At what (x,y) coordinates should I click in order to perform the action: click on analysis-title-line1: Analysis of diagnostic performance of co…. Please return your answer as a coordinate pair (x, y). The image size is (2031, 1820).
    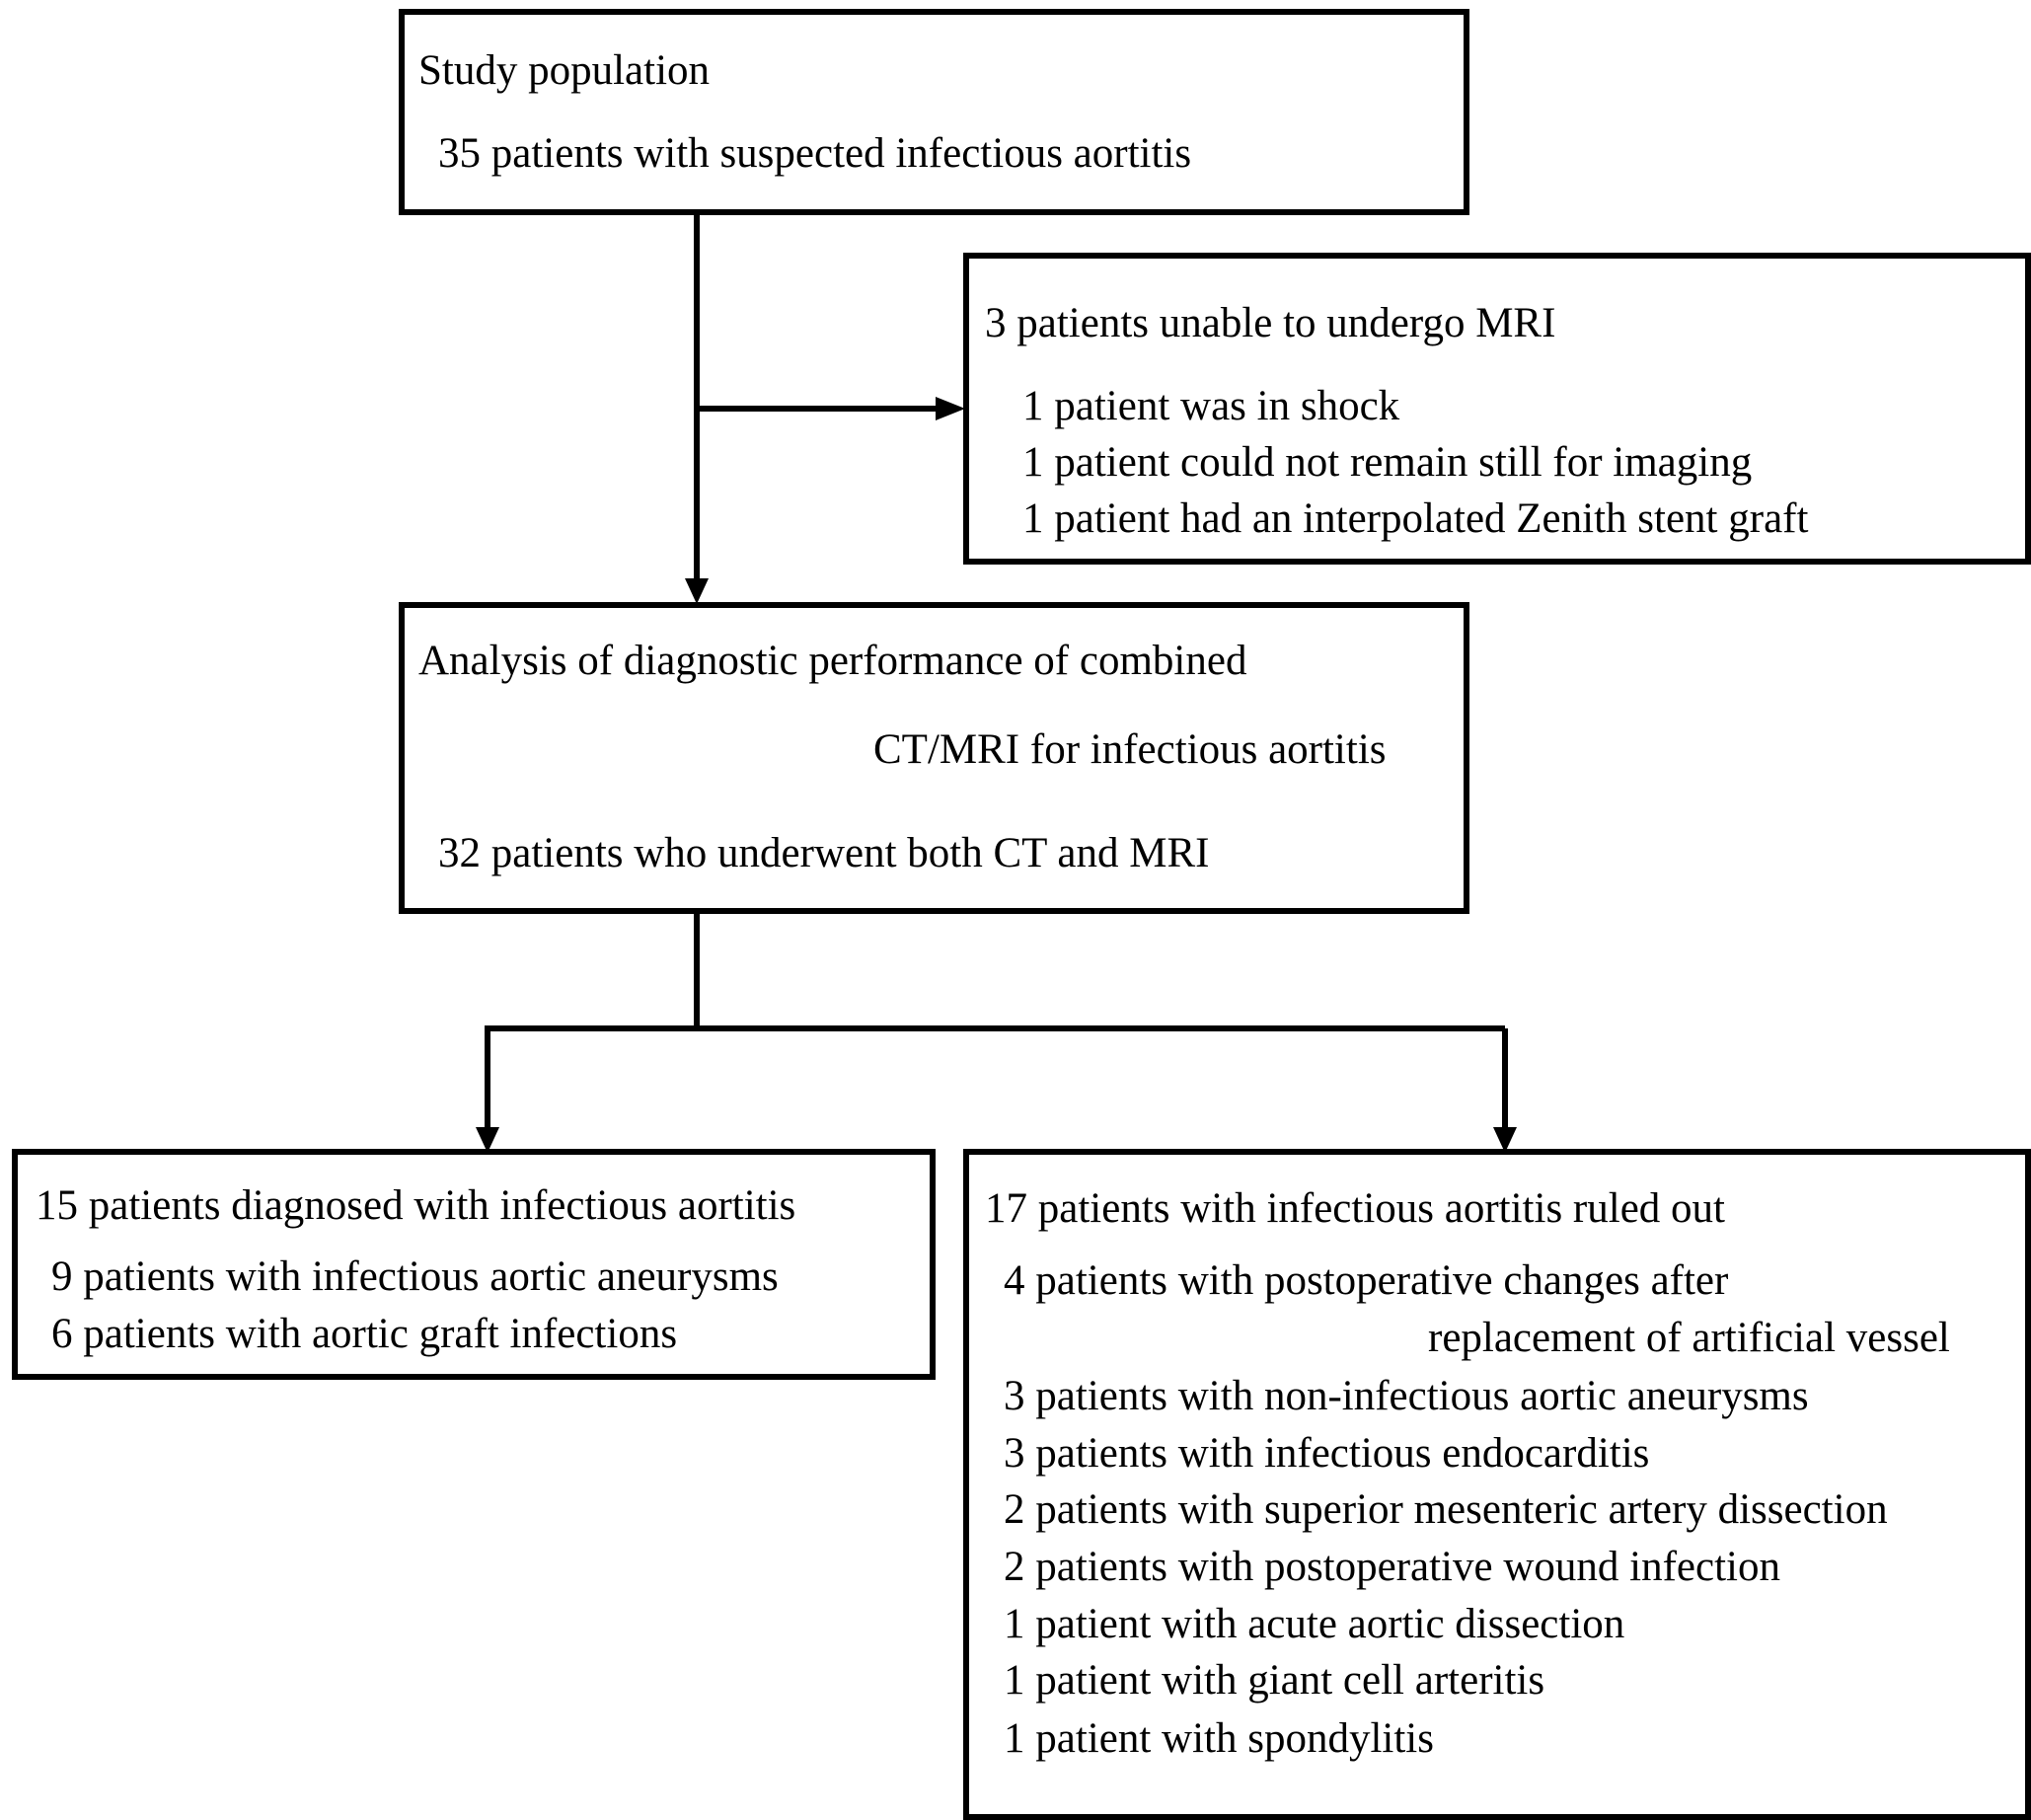
    Looking at the image, I should click on (832, 661).